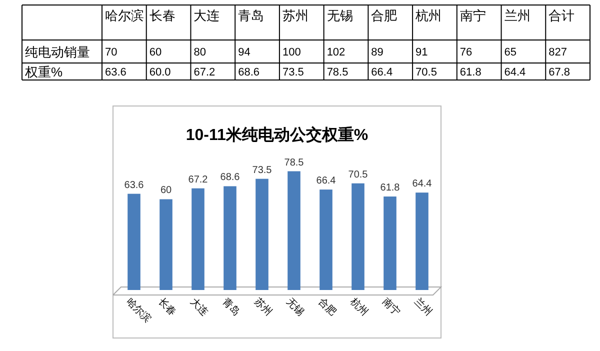 The height and width of the screenshot is (351, 600). I want to click on data-label: 65, so click(510, 52).